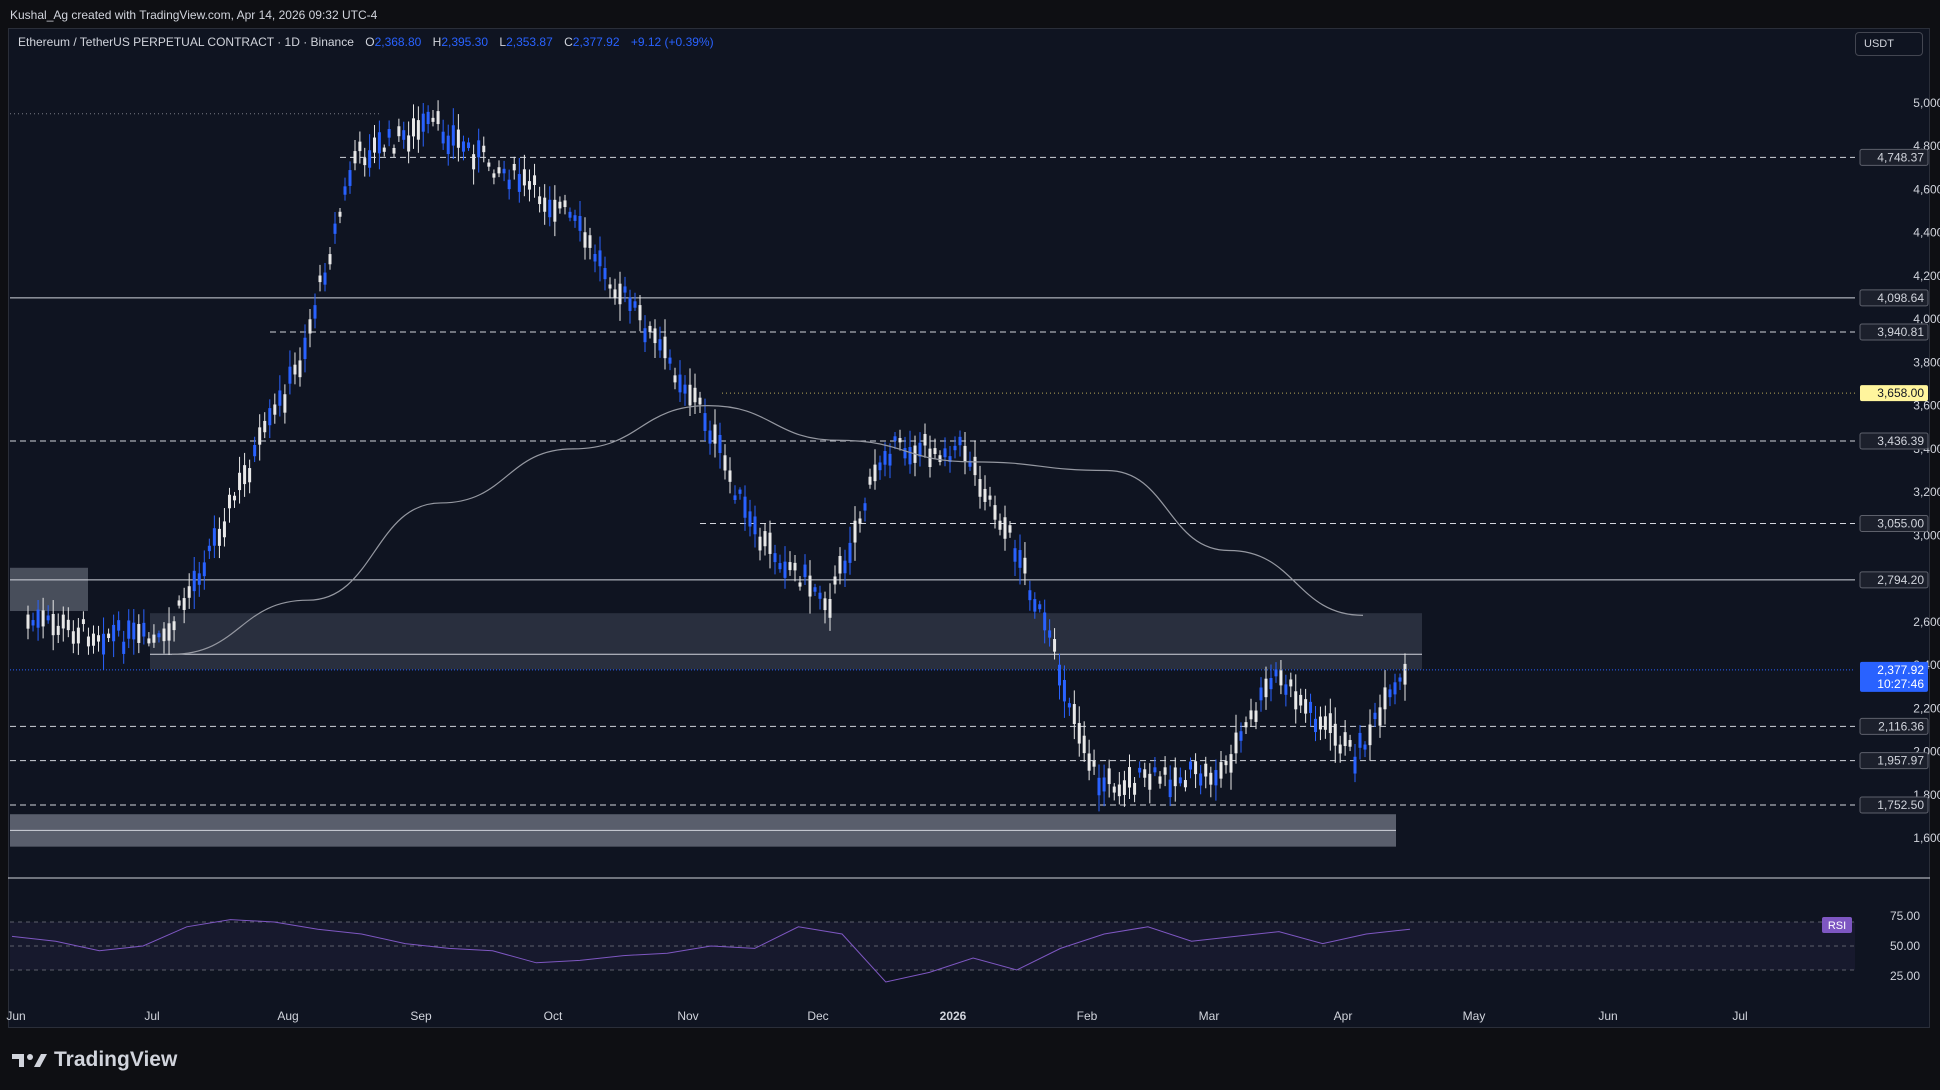 This screenshot has height=1090, width=1940. I want to click on time-tick-label: Oct, so click(553, 1016).